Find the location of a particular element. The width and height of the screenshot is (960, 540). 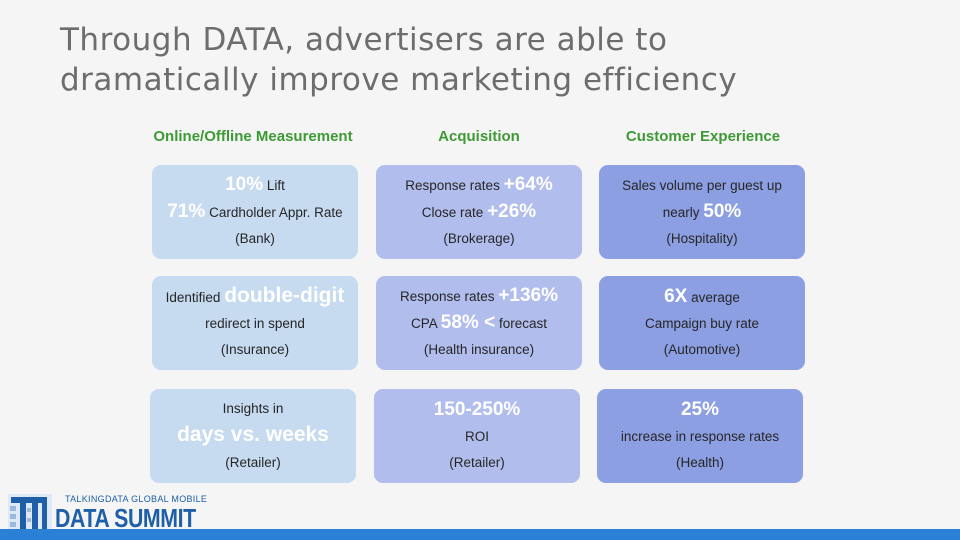

highlight-value: 150-250% is located at coordinates (477, 409).